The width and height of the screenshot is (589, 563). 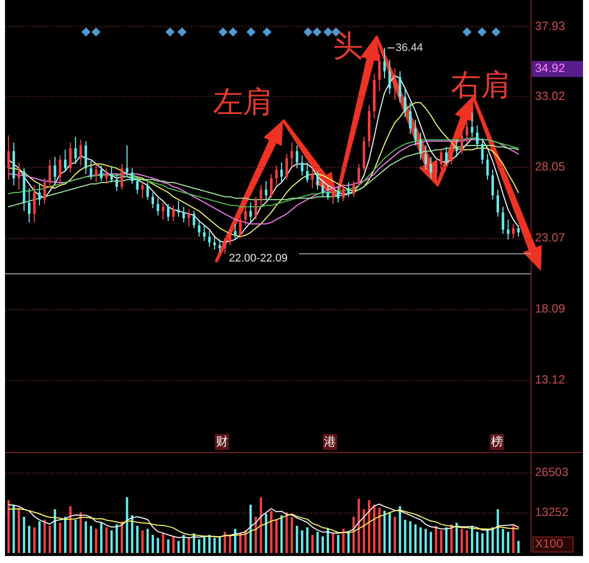 I want to click on y-tick-label: 23.07, so click(x=550, y=237).